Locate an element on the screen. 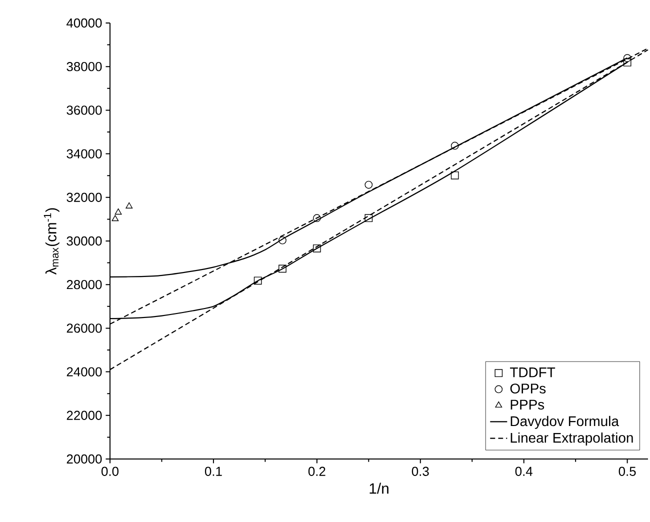 This screenshot has height=522, width=650. x-tick-label: 0.0 is located at coordinates (110, 471).